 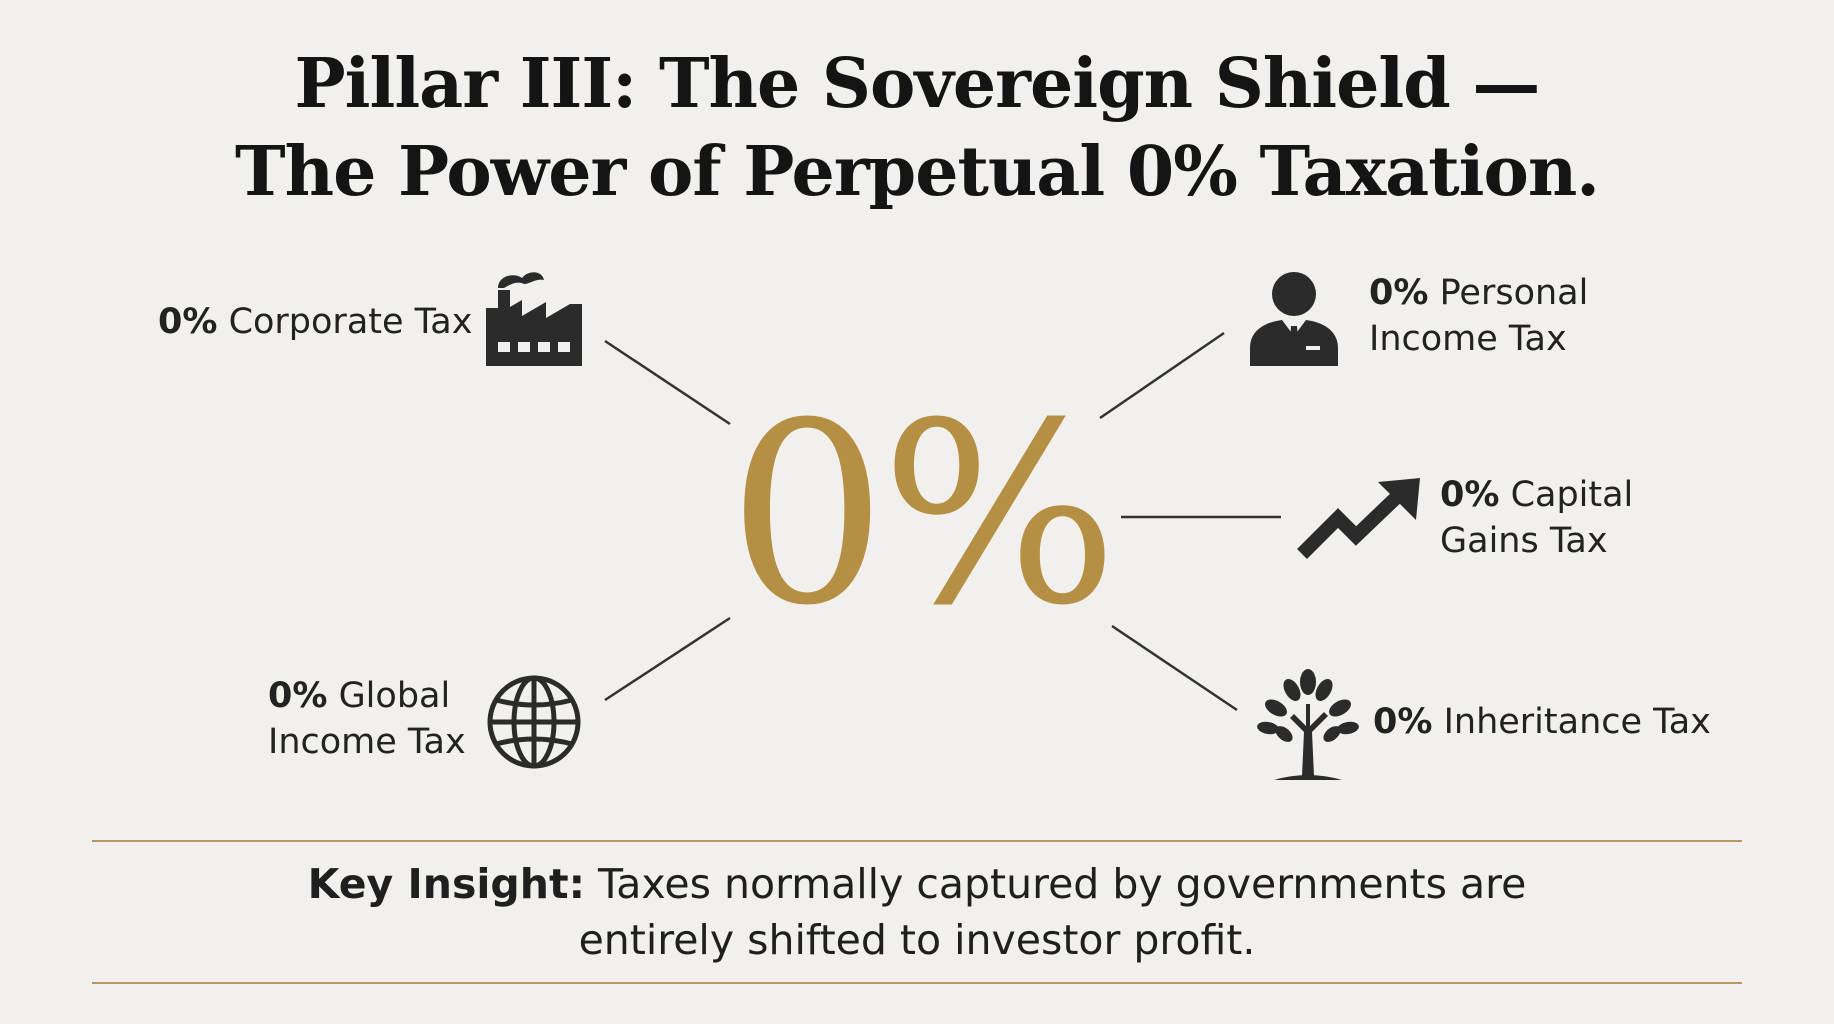 What do you see at coordinates (394, 696) in the screenshot?
I see `global-income-tax-line1: Global` at bounding box center [394, 696].